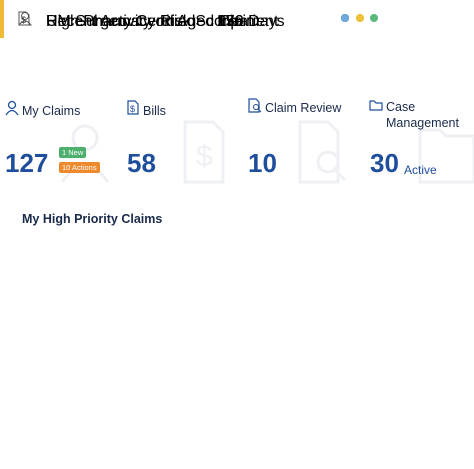 The width and height of the screenshot is (474, 469). Describe the element at coordinates (262, 163) in the screenshot. I see `card-value: 10` at that location.